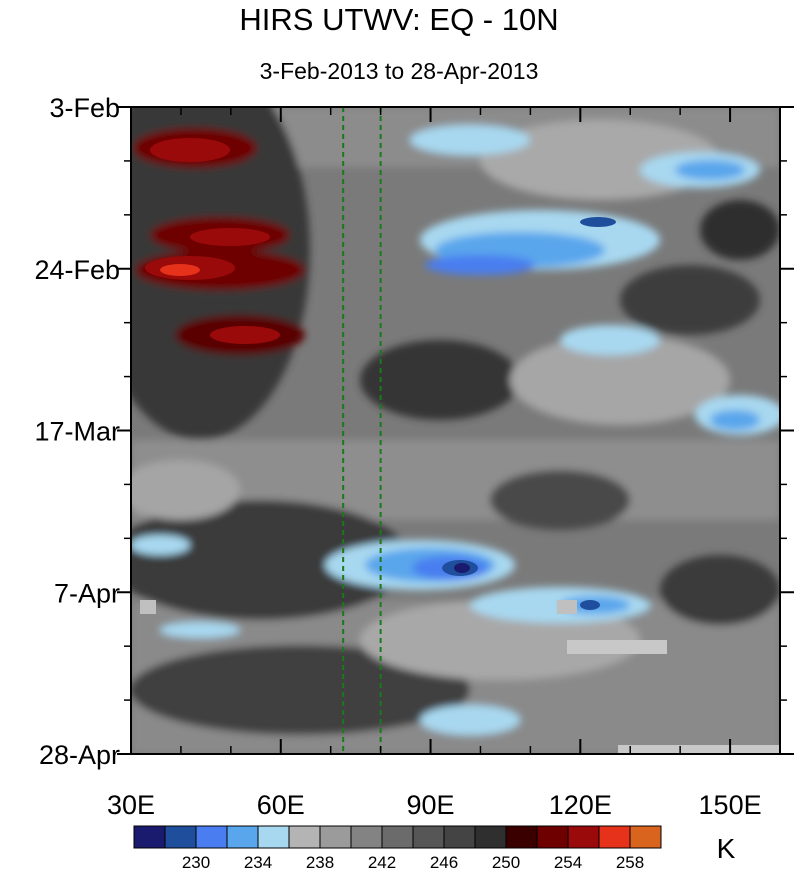 Image resolution: width=798 pixels, height=869 pixels. I want to click on colorbar-label: 242, so click(382, 861).